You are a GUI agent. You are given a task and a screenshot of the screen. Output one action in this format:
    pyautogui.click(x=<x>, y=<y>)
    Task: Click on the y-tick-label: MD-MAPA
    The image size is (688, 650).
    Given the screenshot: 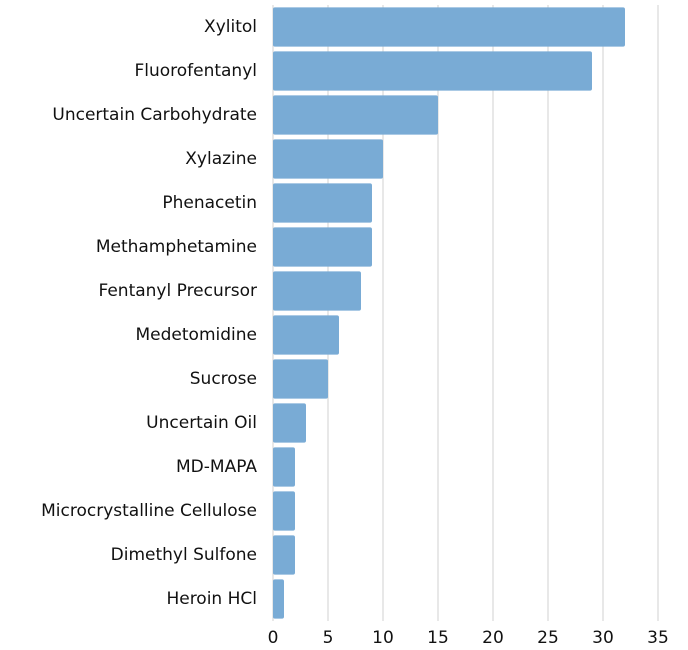 What is the action you would take?
    pyautogui.click(x=216, y=467)
    